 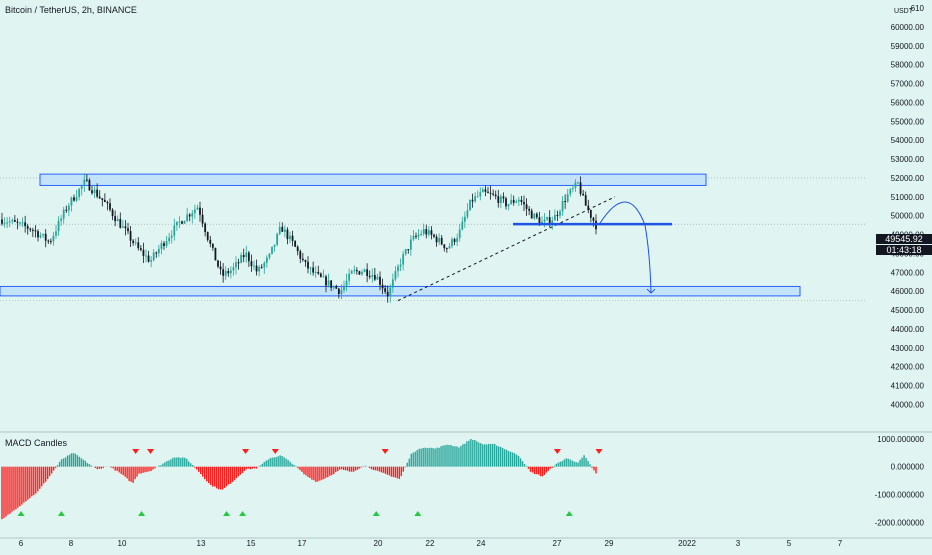 I want to click on time-axis-tick: 5, so click(x=789, y=543).